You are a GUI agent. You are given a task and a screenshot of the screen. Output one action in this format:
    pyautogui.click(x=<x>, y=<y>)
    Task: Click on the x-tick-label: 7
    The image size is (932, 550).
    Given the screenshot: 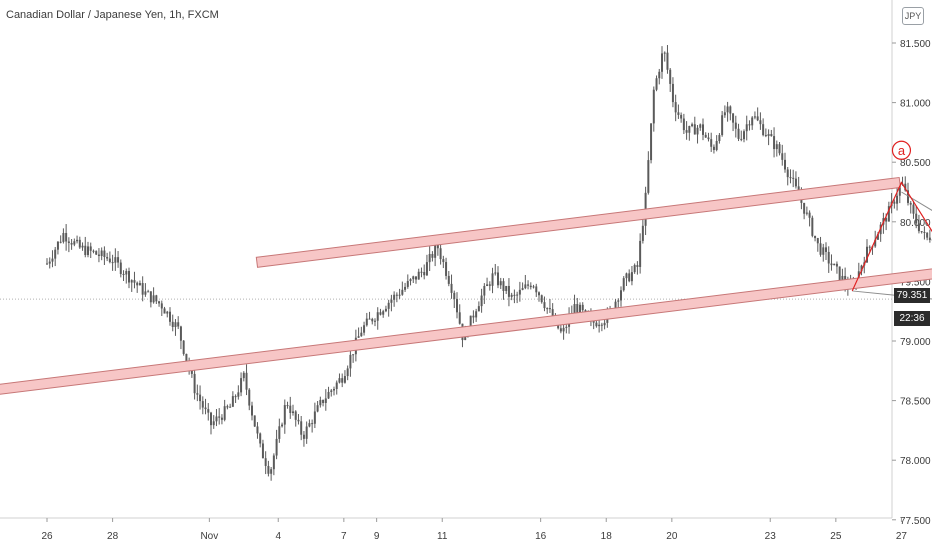 What is the action you would take?
    pyautogui.click(x=344, y=536)
    